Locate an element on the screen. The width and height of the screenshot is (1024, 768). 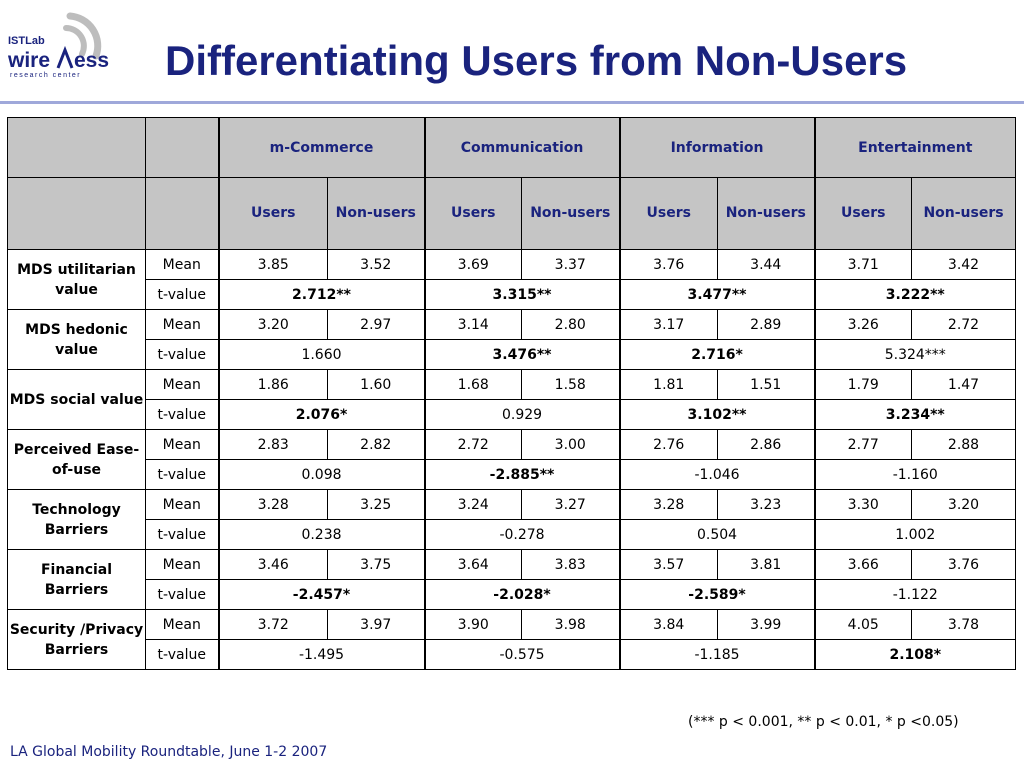
istlab-wireless-logo: ISTLab wire ess research center is located at coordinates (60, 47).